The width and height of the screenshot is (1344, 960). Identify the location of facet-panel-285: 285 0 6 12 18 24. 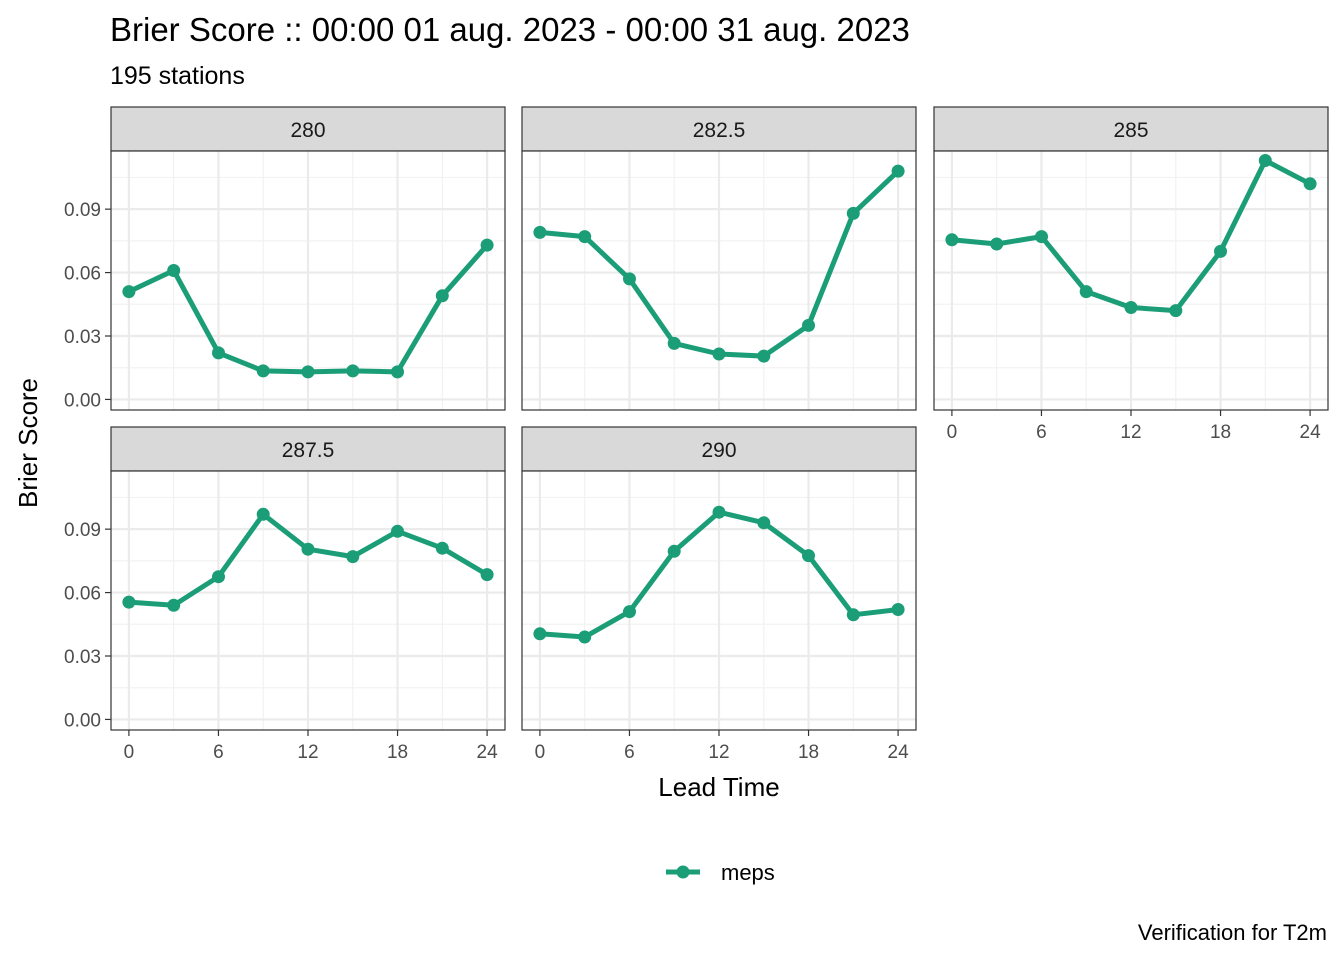
(1131, 274).